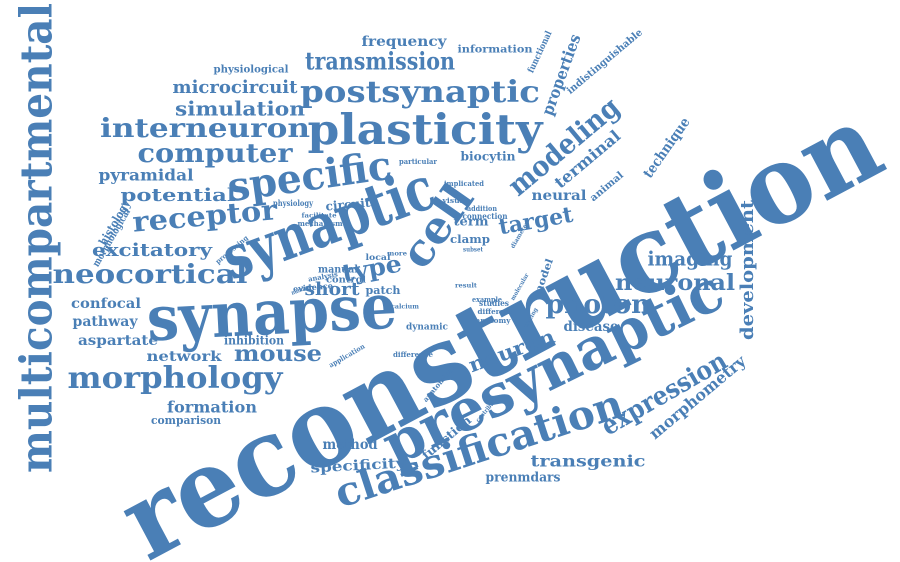  What do you see at coordinates (378, 257) in the screenshot?
I see `word-local: local` at bounding box center [378, 257].